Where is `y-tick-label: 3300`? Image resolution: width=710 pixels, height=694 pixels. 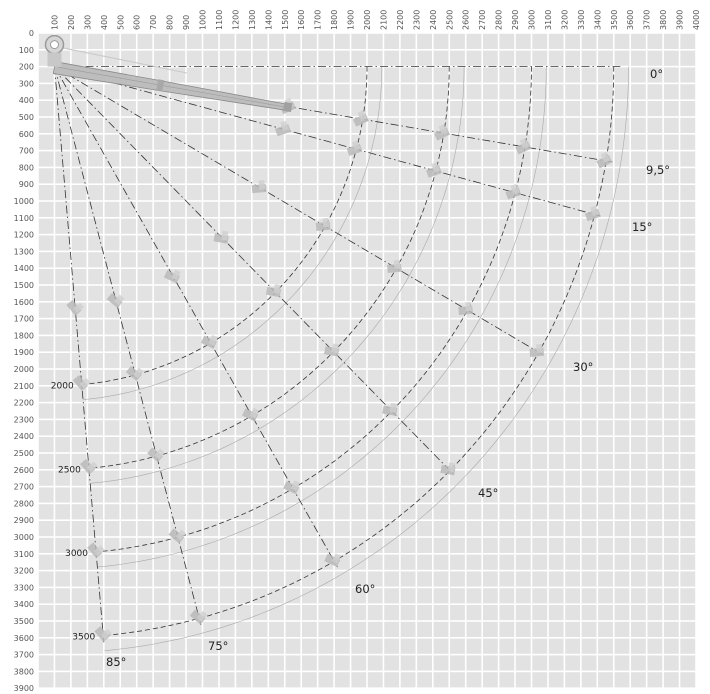
y-tick-label: 3300 is located at coordinates (24, 587).